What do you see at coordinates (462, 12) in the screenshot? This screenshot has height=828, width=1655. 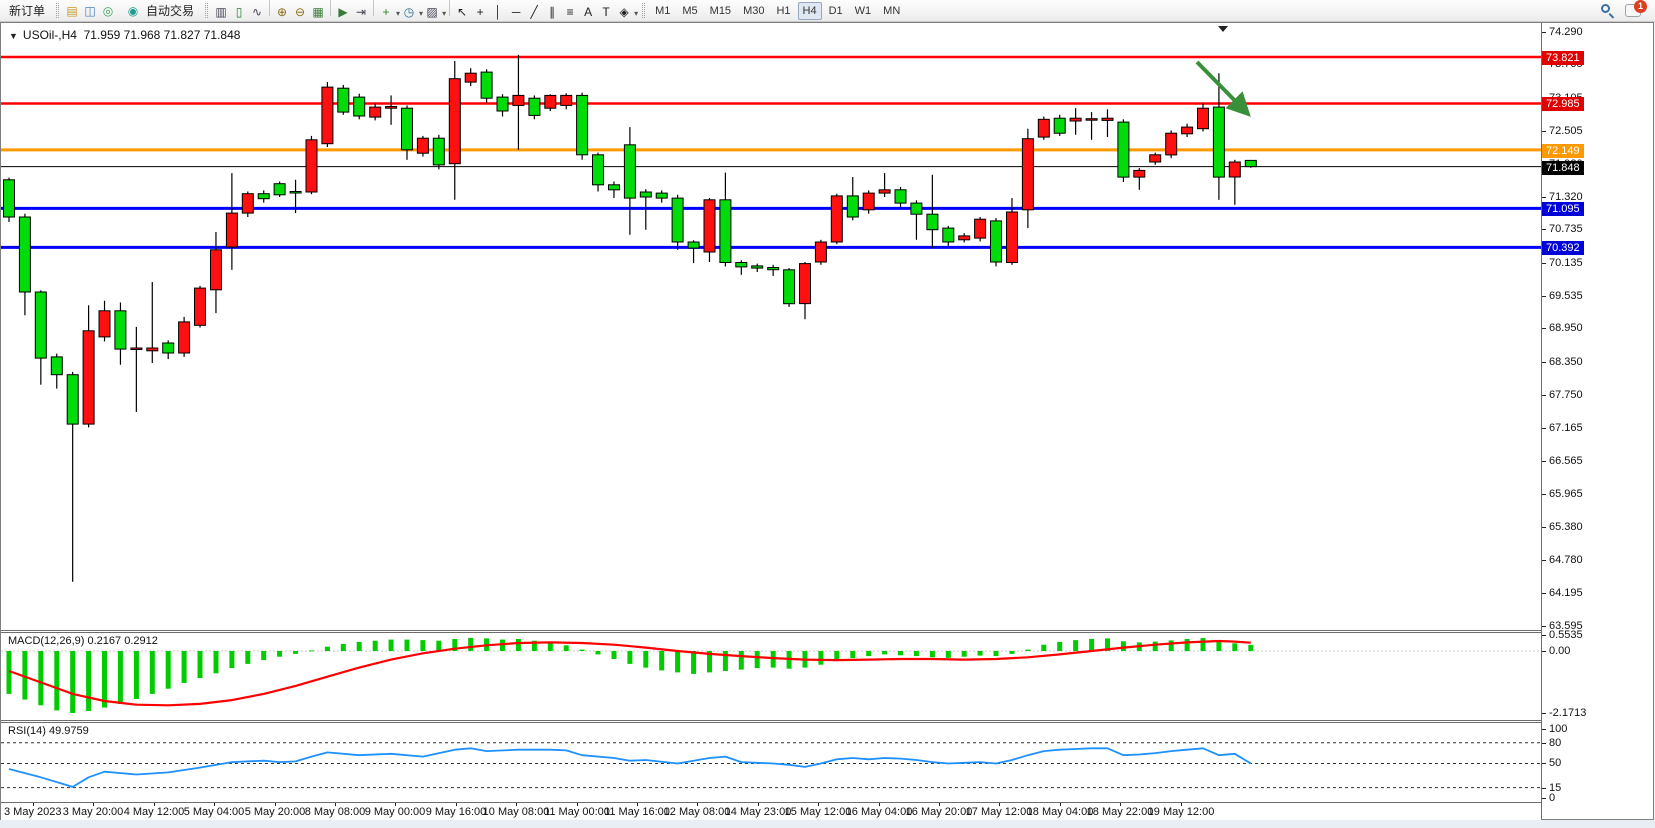 I see `cursor-icon: ↖` at bounding box center [462, 12].